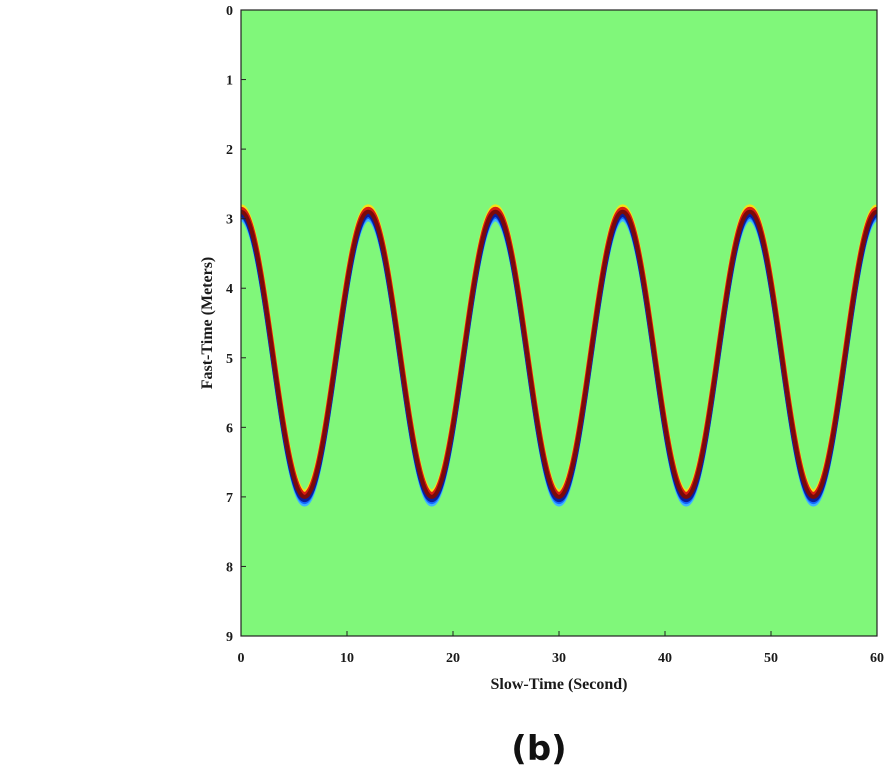 The width and height of the screenshot is (893, 769). Describe the element at coordinates (229, 567) in the screenshot. I see `y-tick-label: 8` at that location.